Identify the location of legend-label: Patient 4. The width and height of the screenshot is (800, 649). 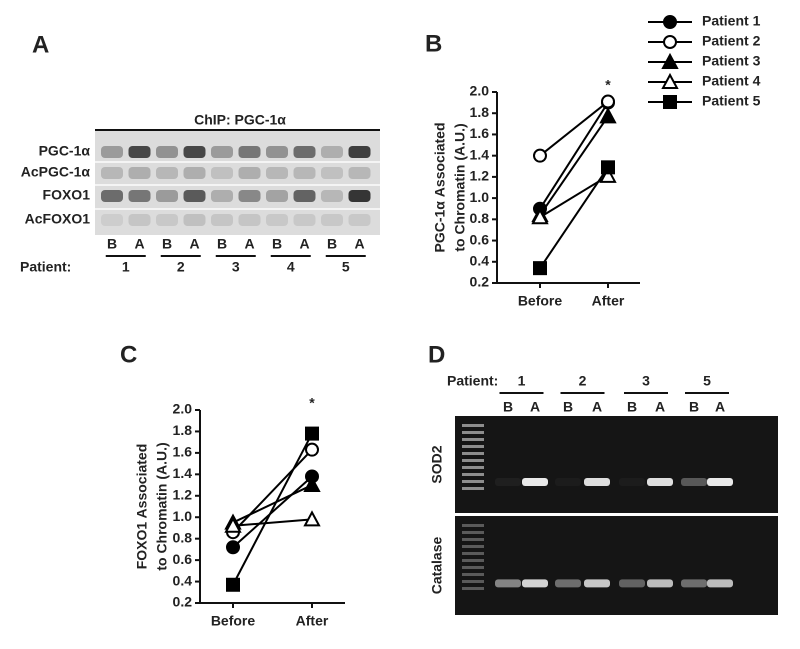
(731, 81).